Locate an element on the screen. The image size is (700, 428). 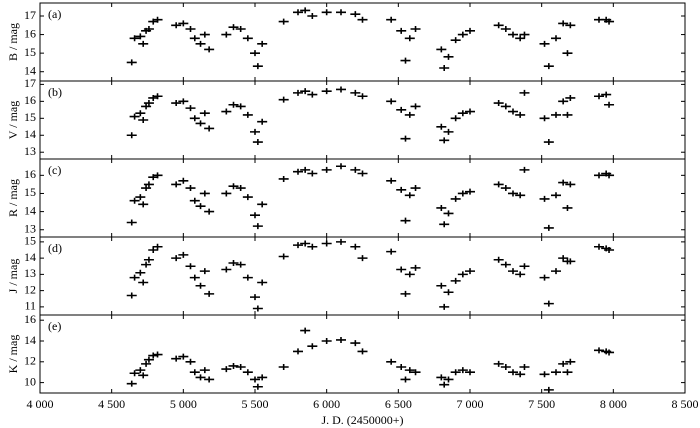
y-tick-label: 11 is located at coordinates (30, 306).